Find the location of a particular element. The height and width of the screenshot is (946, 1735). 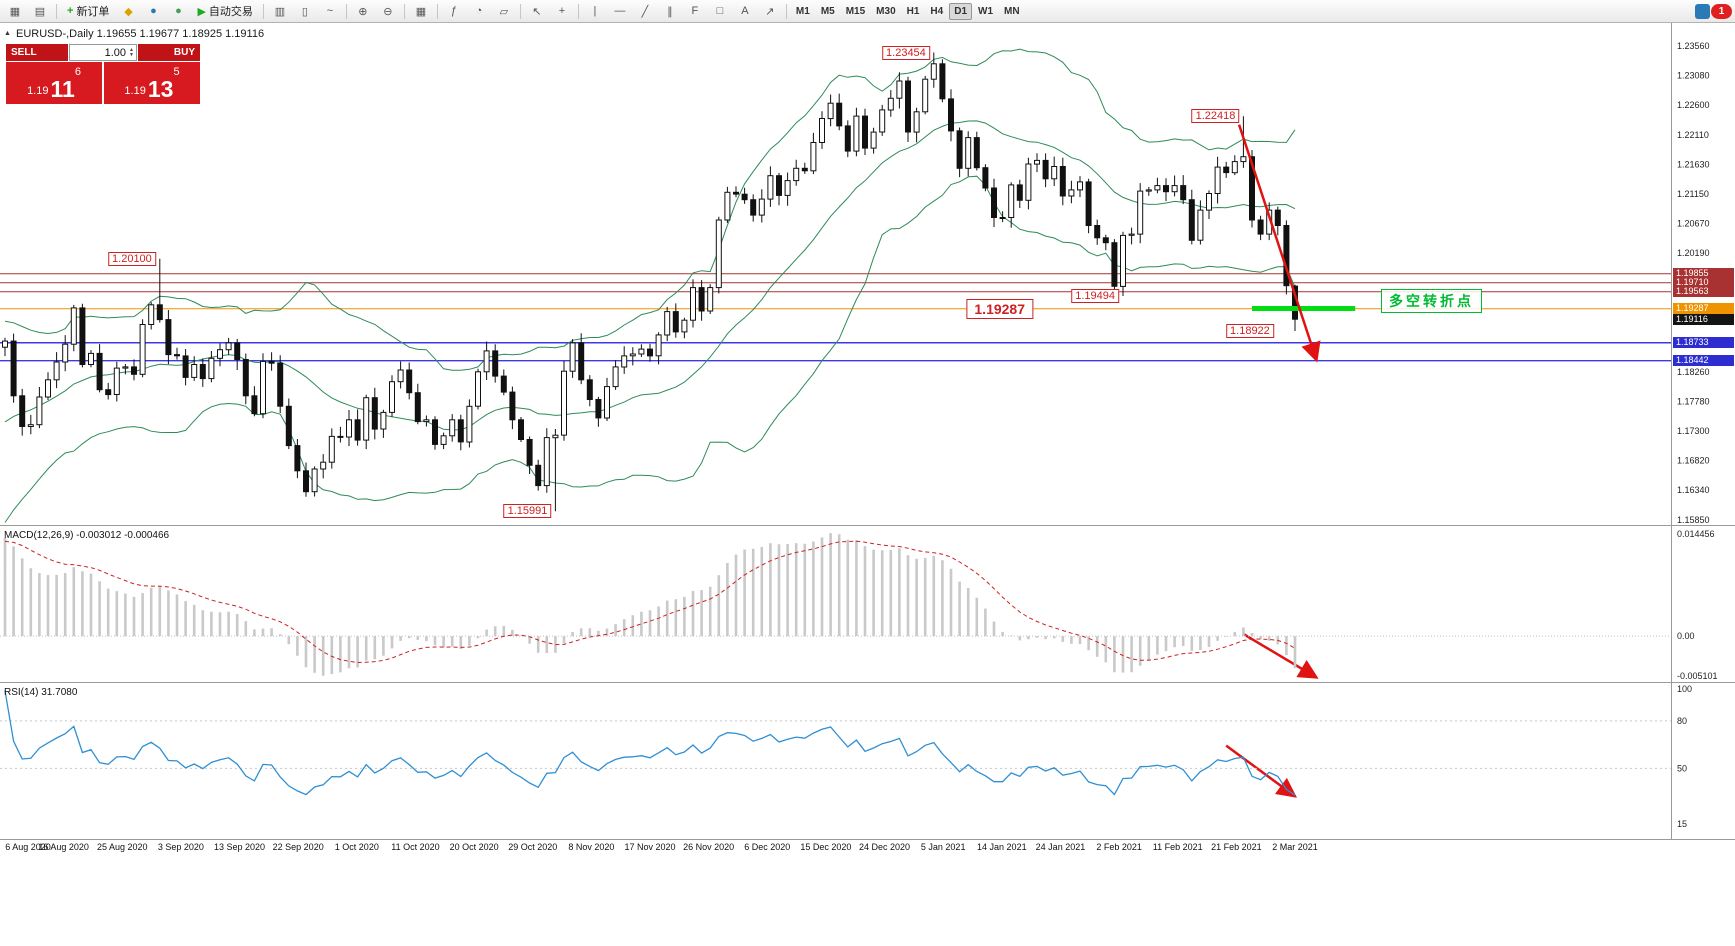

volume-input: 1.00 ▲ ▼ is located at coordinates (103, 52).